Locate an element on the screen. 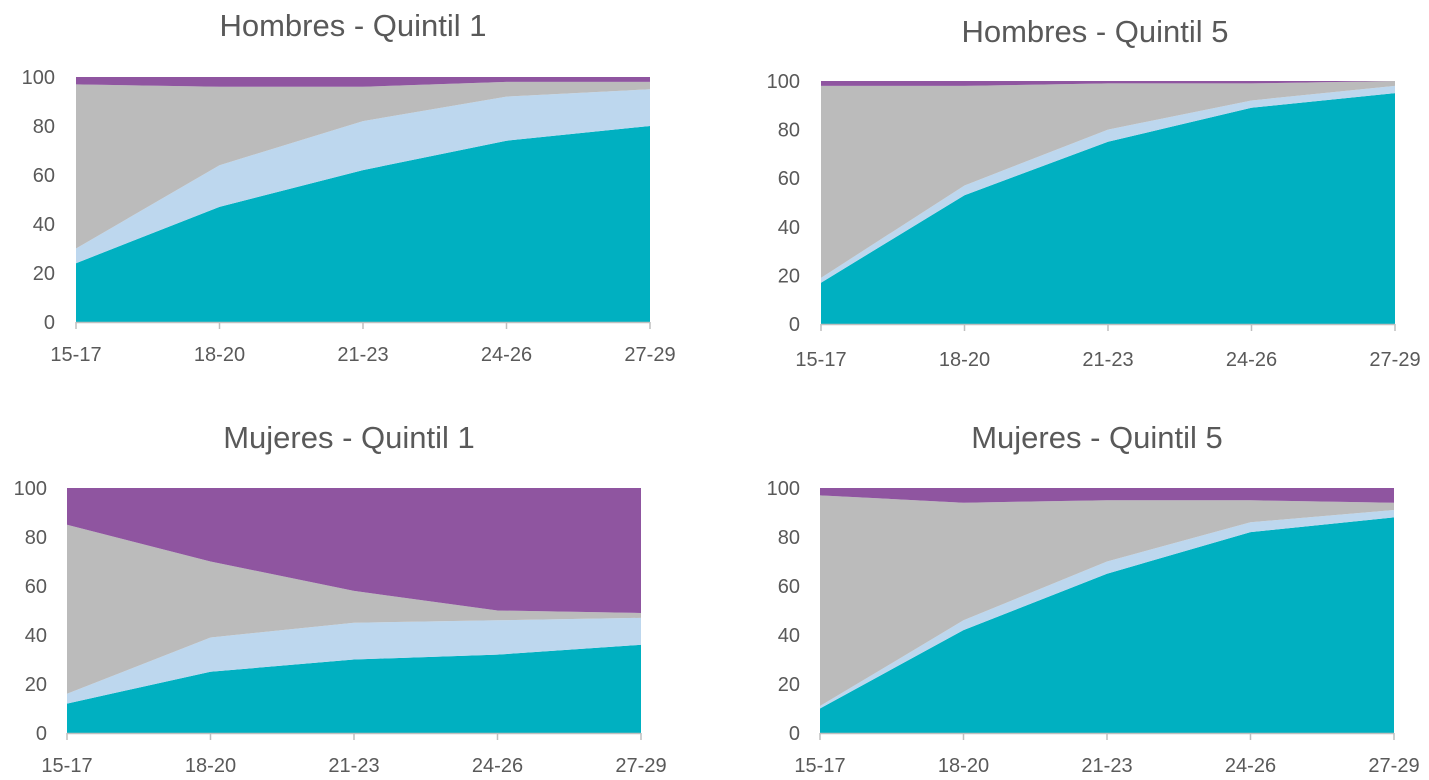 This screenshot has width=1429, height=780. chart-title: Mujeres - Quintil 5 is located at coordinates (1097, 437).